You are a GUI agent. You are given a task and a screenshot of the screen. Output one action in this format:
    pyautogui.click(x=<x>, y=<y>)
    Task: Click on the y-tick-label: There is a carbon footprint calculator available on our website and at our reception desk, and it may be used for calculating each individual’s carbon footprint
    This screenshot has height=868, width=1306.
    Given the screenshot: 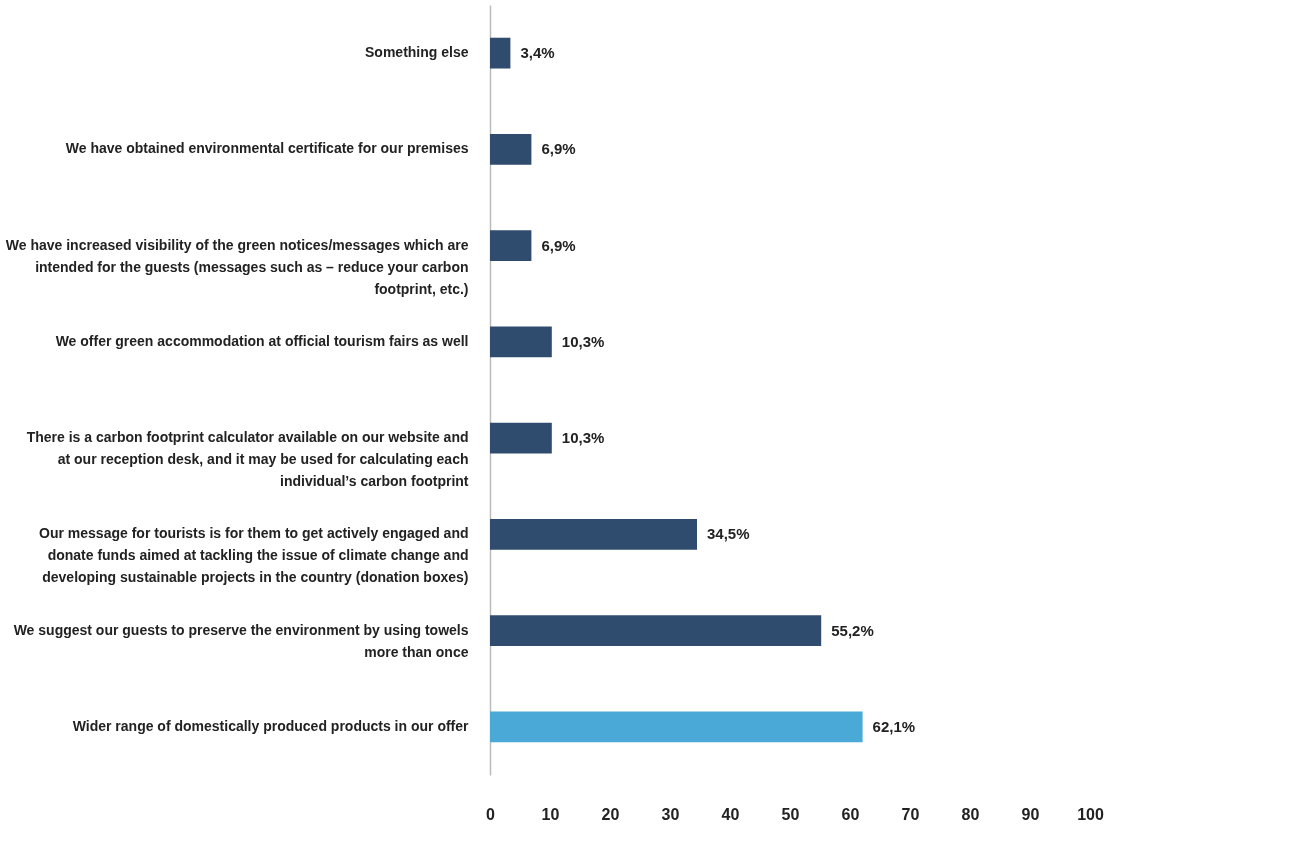 What is the action you would take?
    pyautogui.click(x=247, y=459)
    